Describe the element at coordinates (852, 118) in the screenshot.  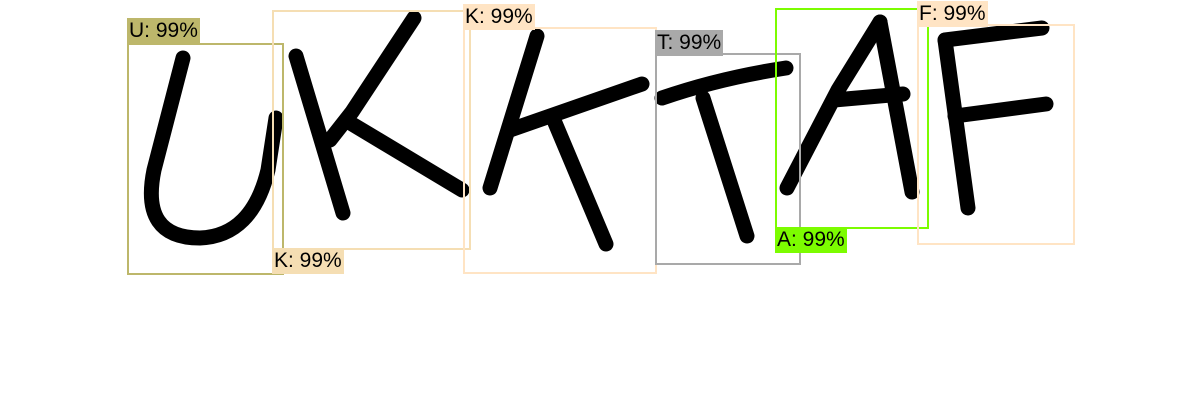
I see `detection-box-a` at that location.